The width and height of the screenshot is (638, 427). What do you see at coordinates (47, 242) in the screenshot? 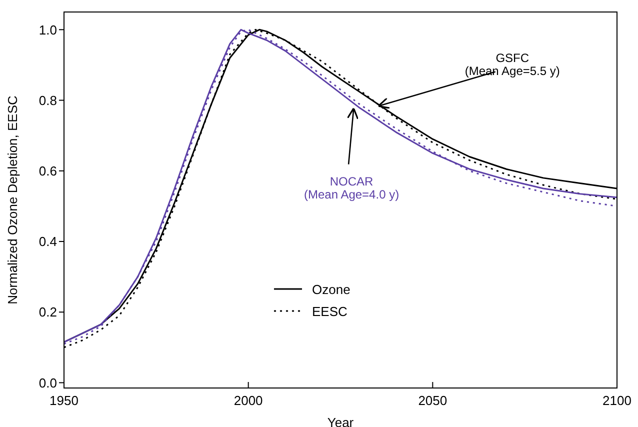
I see `y-tick-label: 0.4` at bounding box center [47, 242].